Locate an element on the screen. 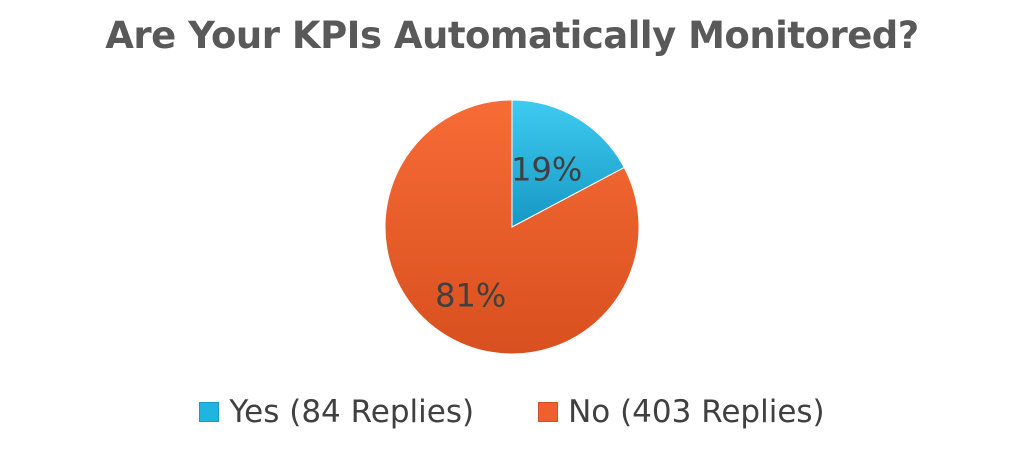  legend-item-yes: Yes (84 Replies) is located at coordinates (336, 412).